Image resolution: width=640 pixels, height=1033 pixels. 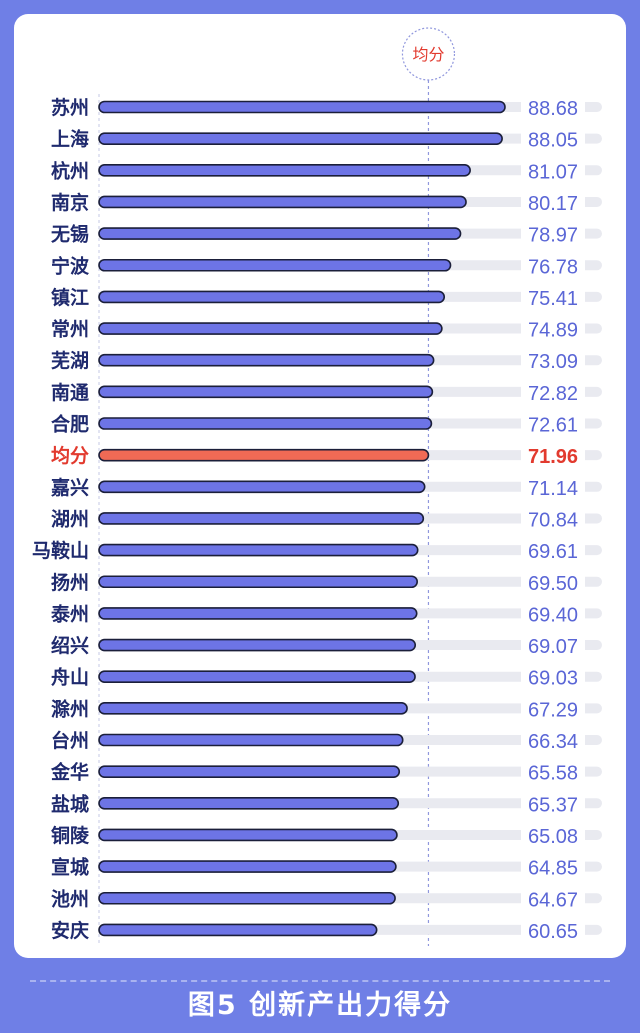 What do you see at coordinates (70, 519) in the screenshot?
I see `category-label: 湖州` at bounding box center [70, 519].